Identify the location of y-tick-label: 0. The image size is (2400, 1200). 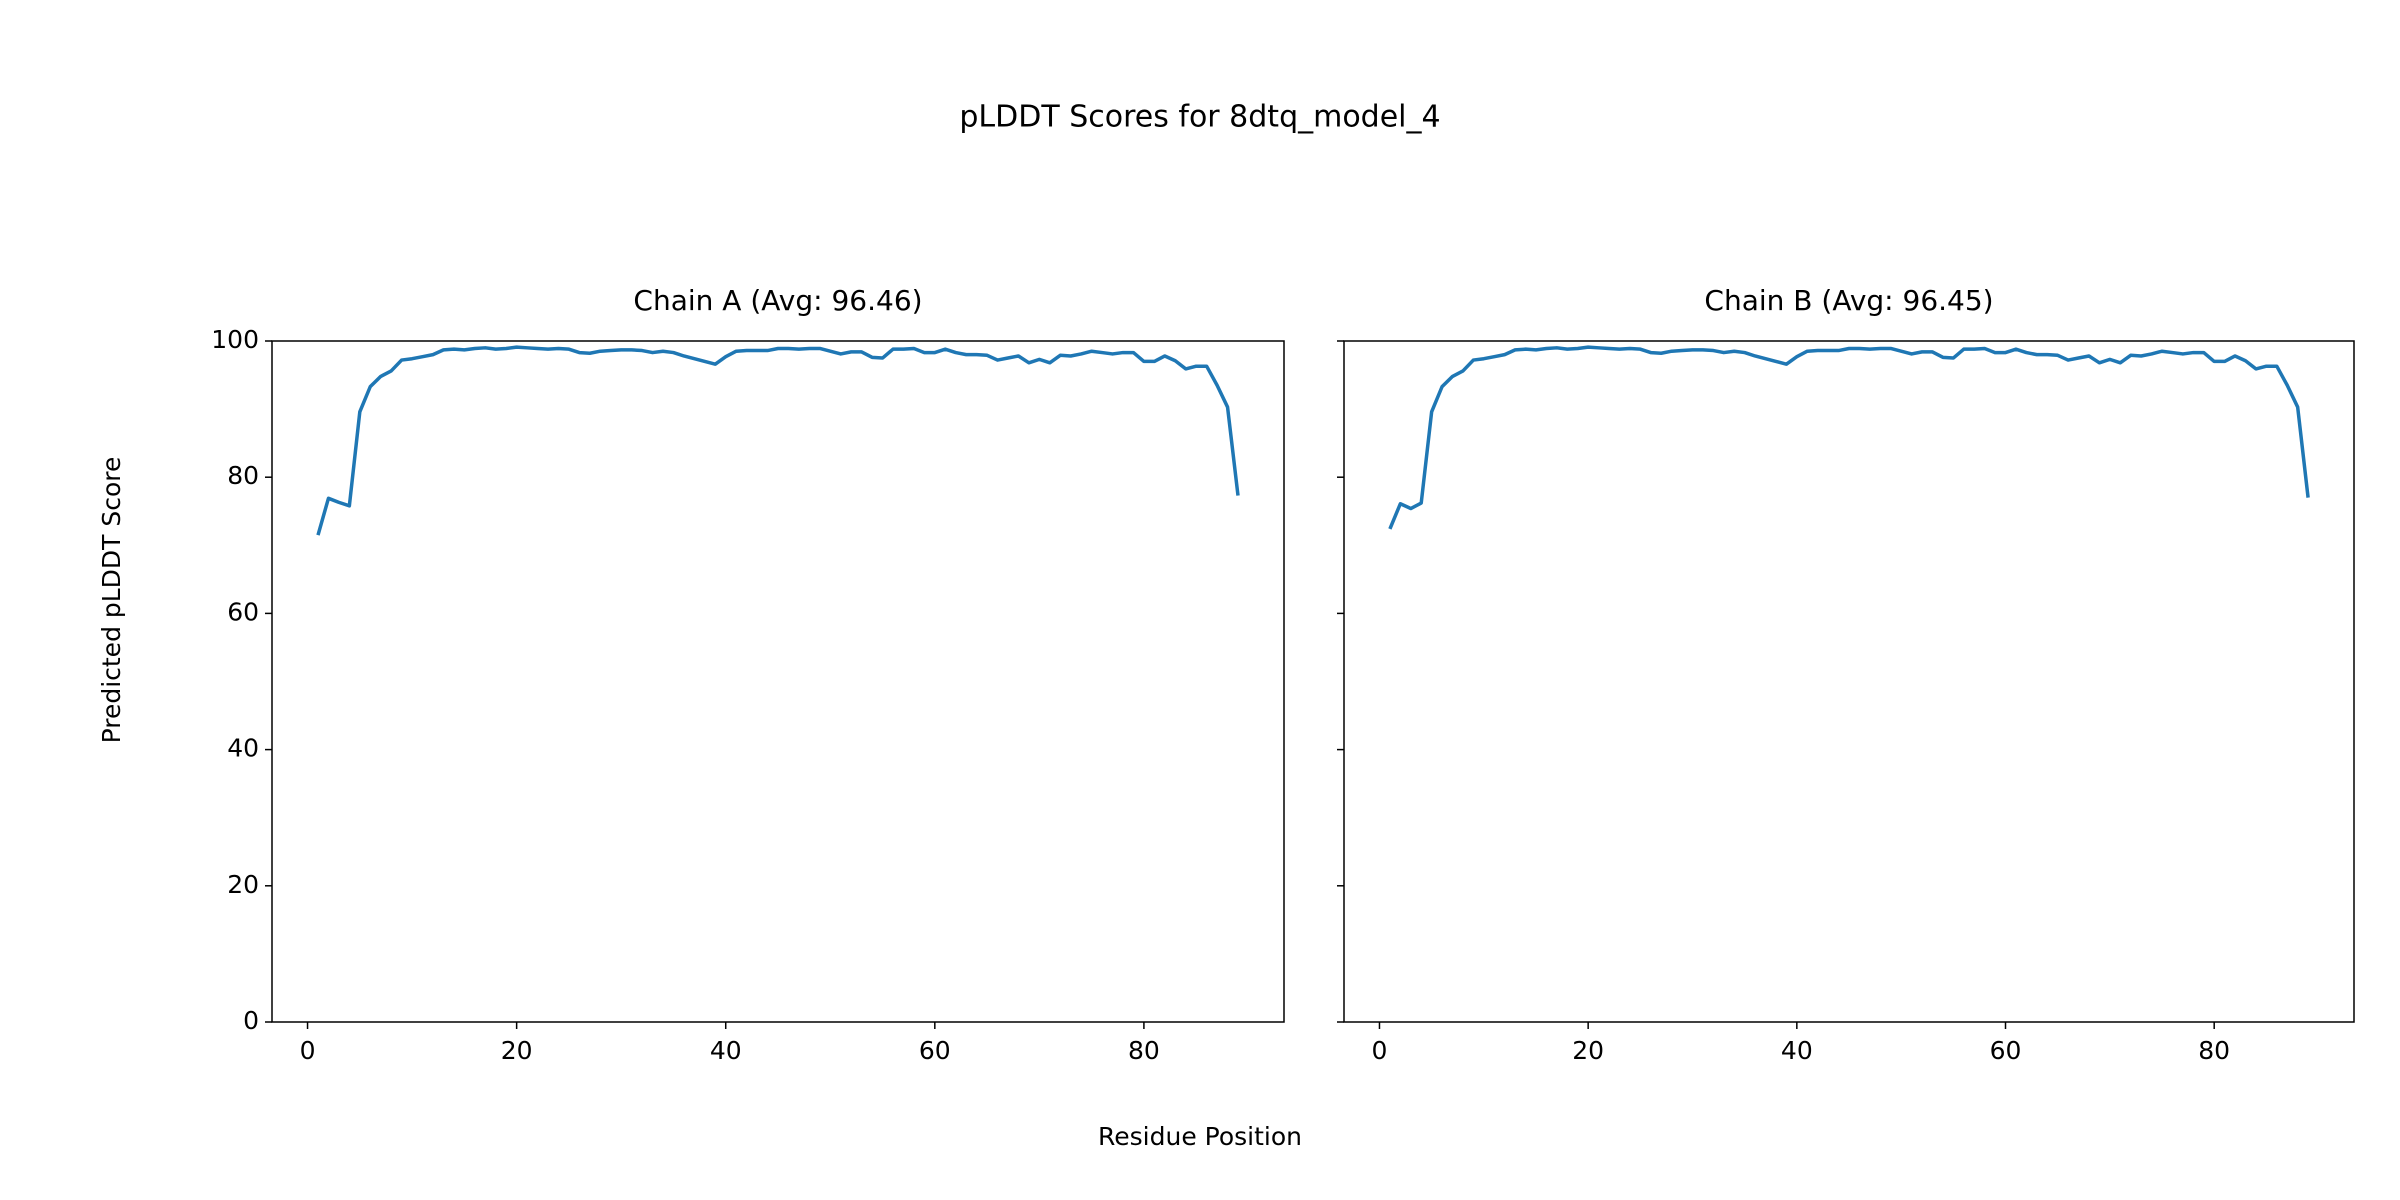
(251, 1020).